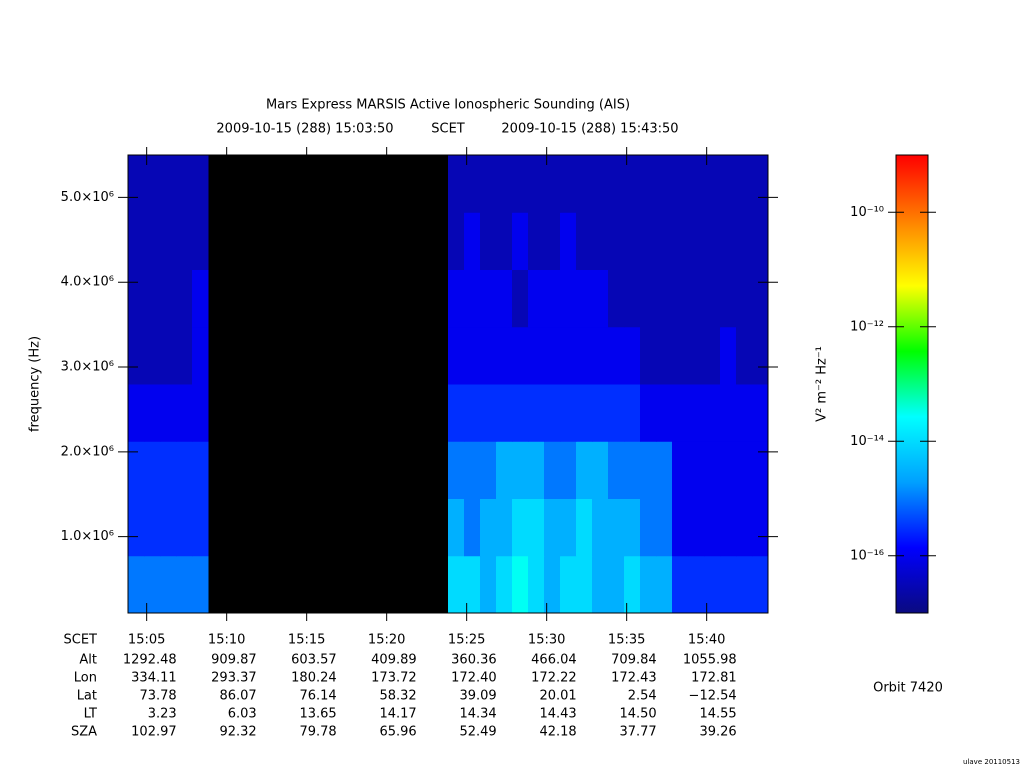 Image resolution: width=1024 pixels, height=768 pixels. I want to click on y-tick-label: 3.0×10⁶, so click(87, 367).